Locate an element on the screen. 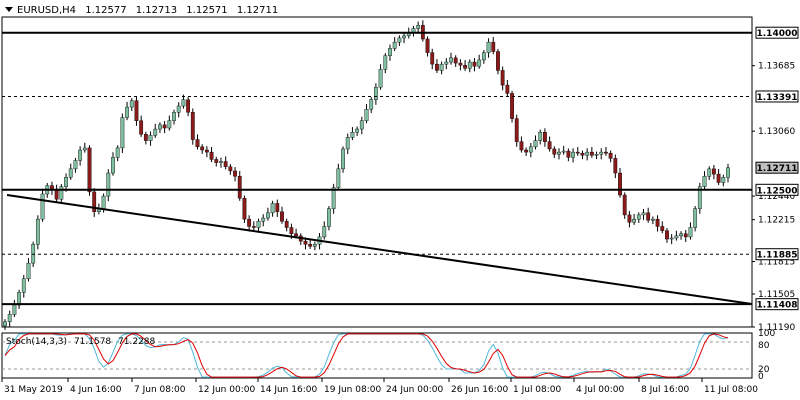 This screenshot has width=800, height=400. price-tick-label: 1.13060 is located at coordinates (776, 132).